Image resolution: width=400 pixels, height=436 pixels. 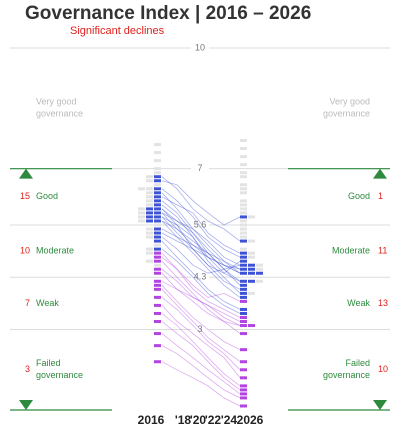 I want to click on x-tick-label: '24, so click(x=229, y=420).